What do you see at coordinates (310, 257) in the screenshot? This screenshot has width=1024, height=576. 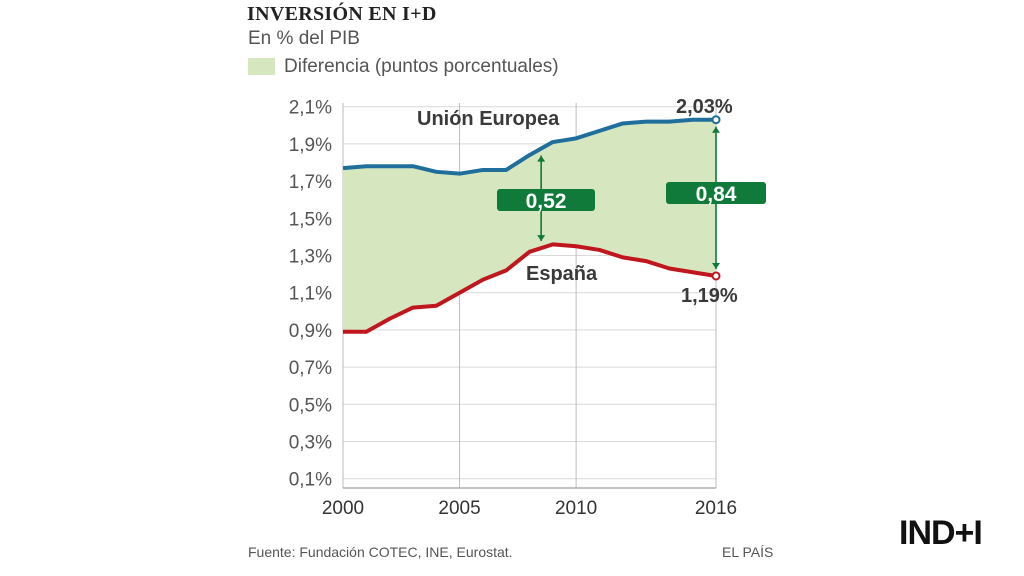 I see `y-tick-label: 1,3%` at bounding box center [310, 257].